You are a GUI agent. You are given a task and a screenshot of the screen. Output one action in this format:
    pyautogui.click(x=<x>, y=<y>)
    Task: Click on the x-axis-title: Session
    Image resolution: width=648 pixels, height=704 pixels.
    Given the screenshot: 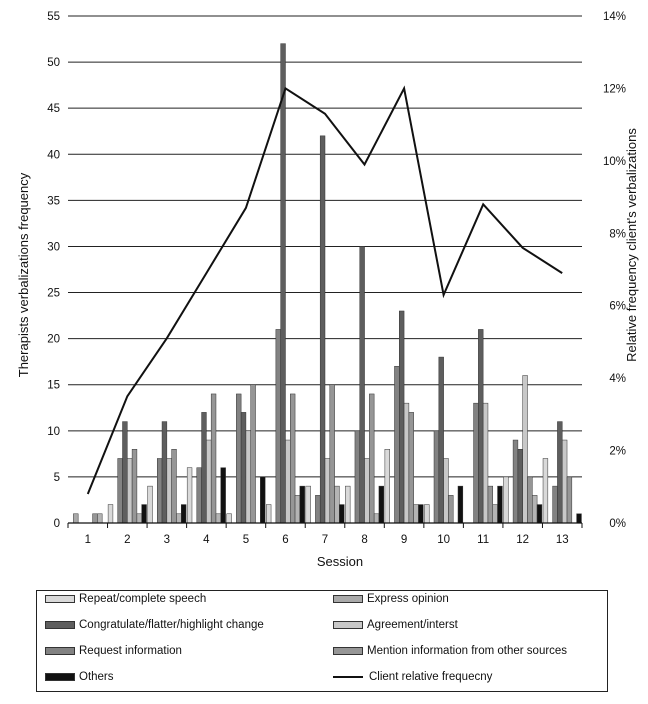 What is the action you would take?
    pyautogui.click(x=340, y=561)
    